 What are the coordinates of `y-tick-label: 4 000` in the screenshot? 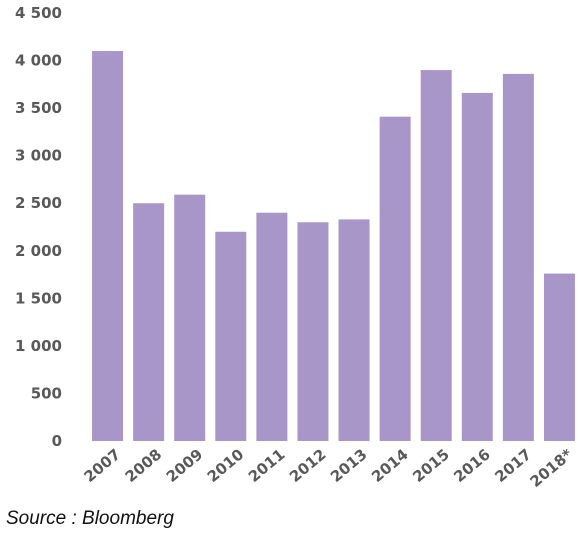 It's located at (38, 61).